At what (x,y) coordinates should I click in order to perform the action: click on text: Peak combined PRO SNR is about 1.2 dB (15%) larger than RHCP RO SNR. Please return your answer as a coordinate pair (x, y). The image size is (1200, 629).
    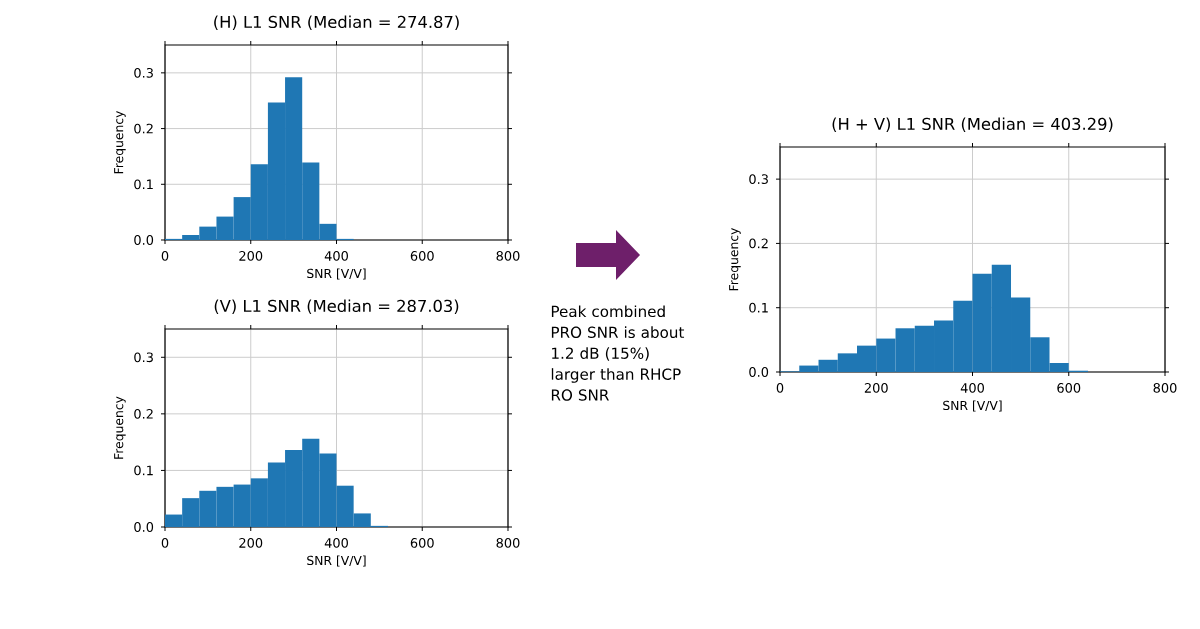
    Looking at the image, I should click on (618, 353).